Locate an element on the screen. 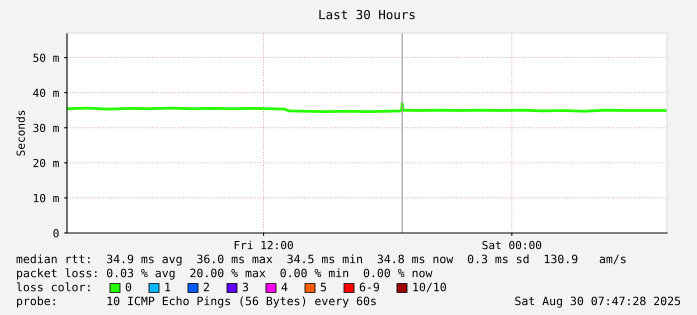 This screenshot has width=697, height=315. legend-label: 2 is located at coordinates (206, 287).